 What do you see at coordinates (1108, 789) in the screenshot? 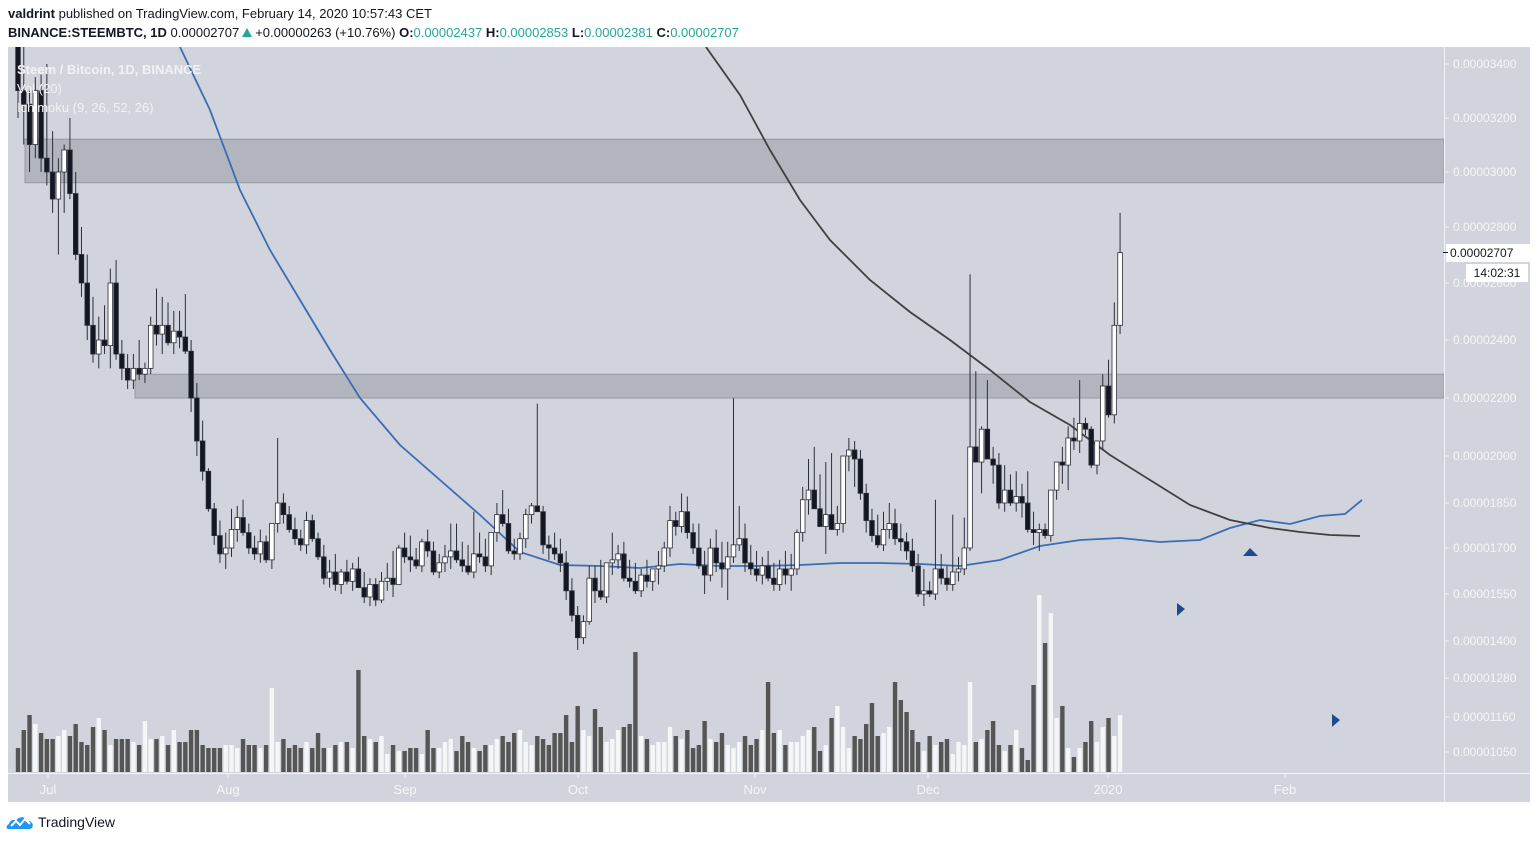
I see `time-tick-label: 2020` at bounding box center [1108, 789].